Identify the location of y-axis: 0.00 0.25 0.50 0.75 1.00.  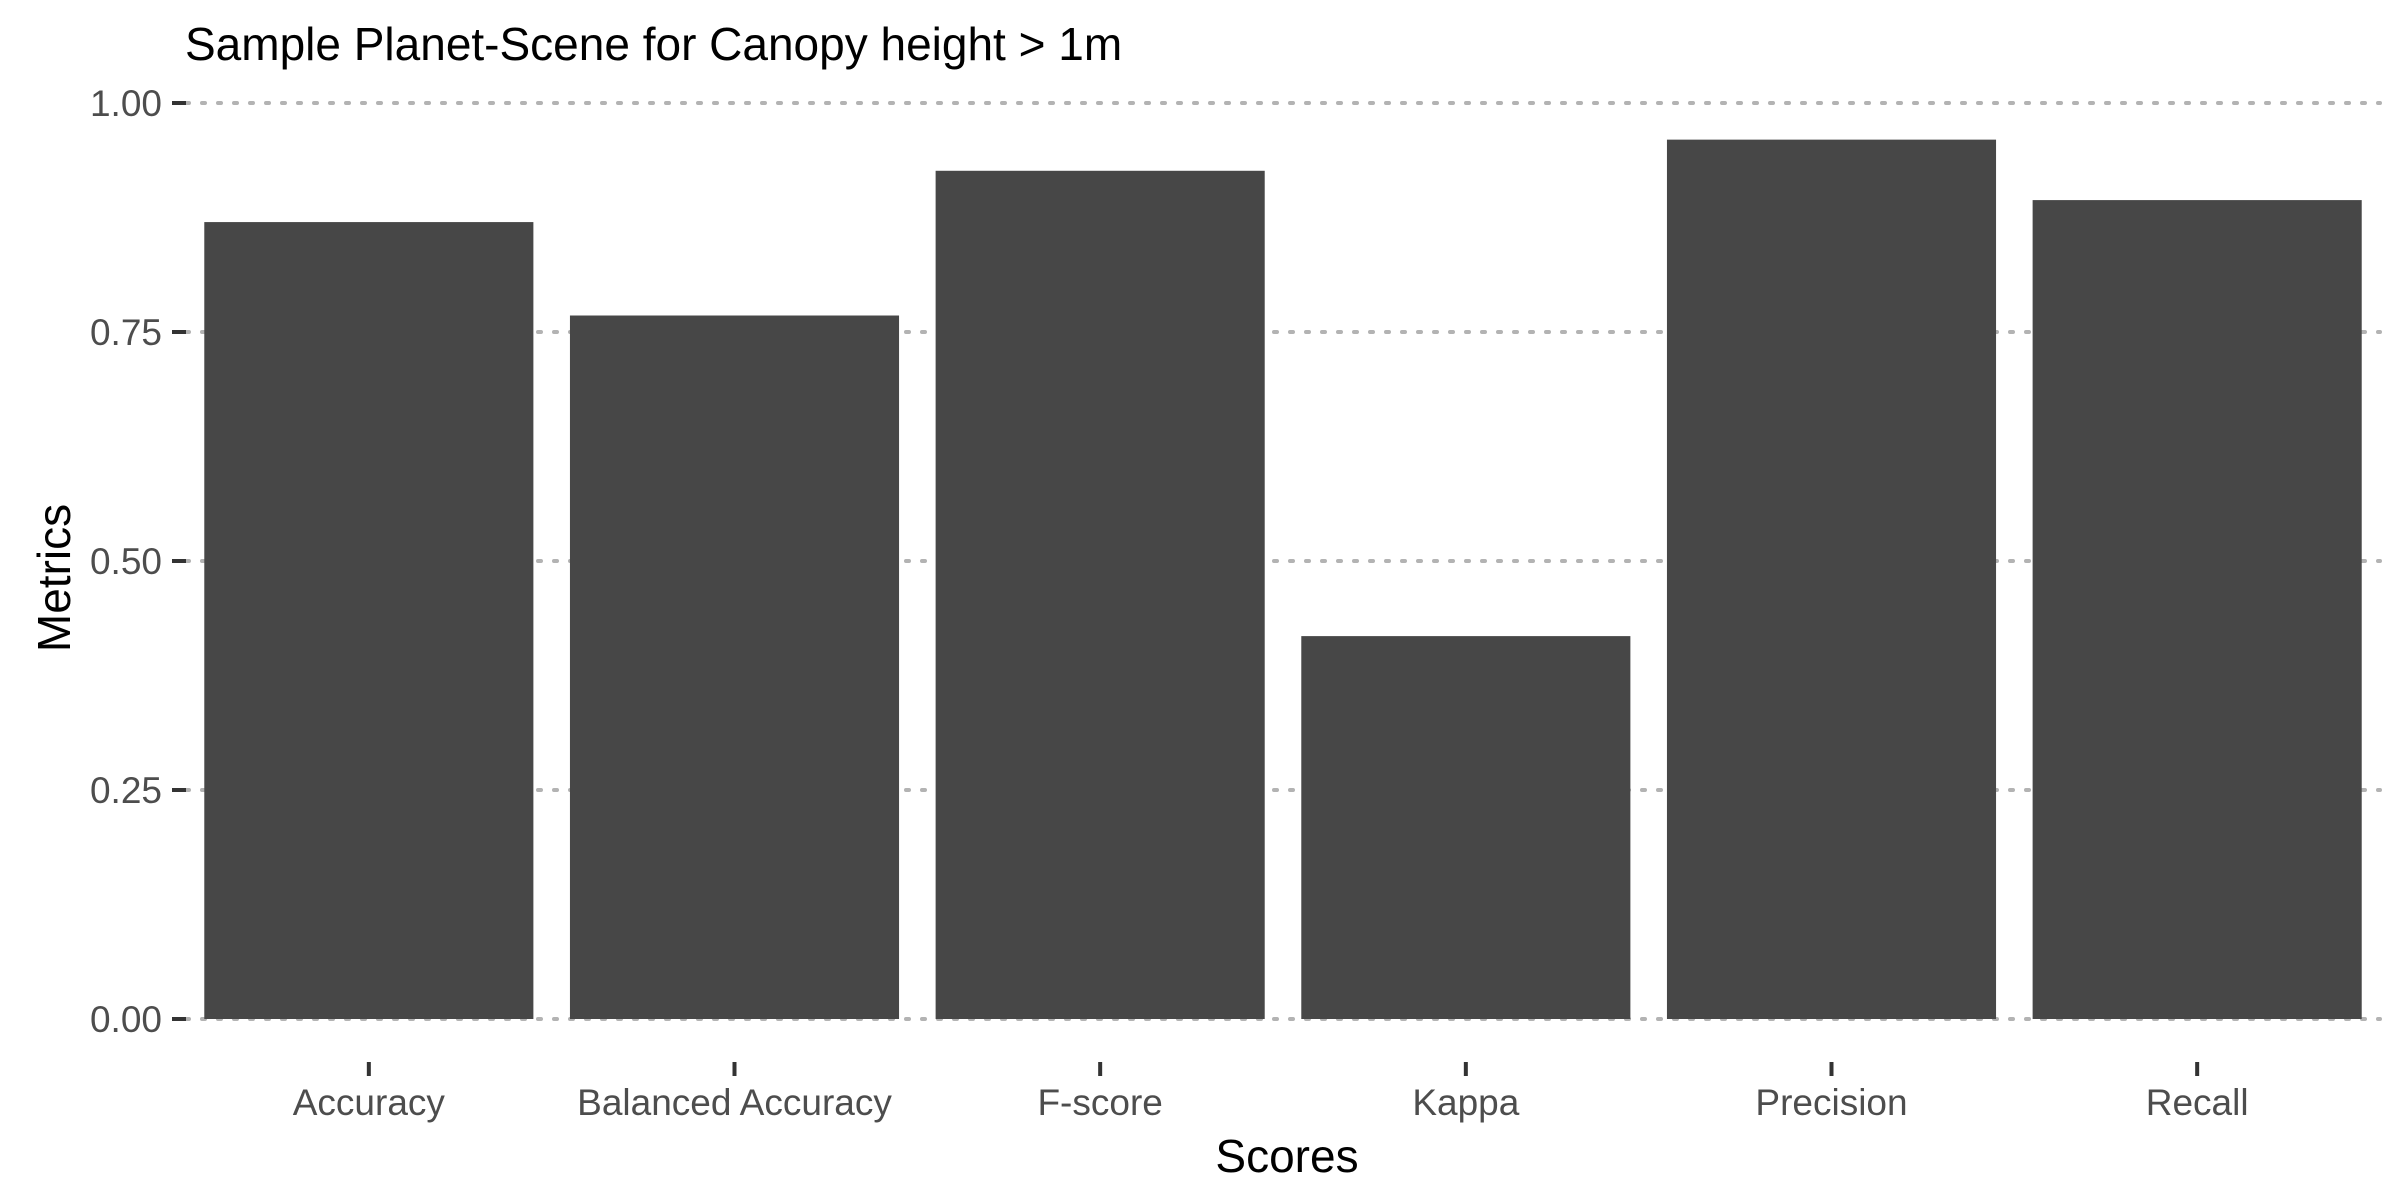
(138, 561).